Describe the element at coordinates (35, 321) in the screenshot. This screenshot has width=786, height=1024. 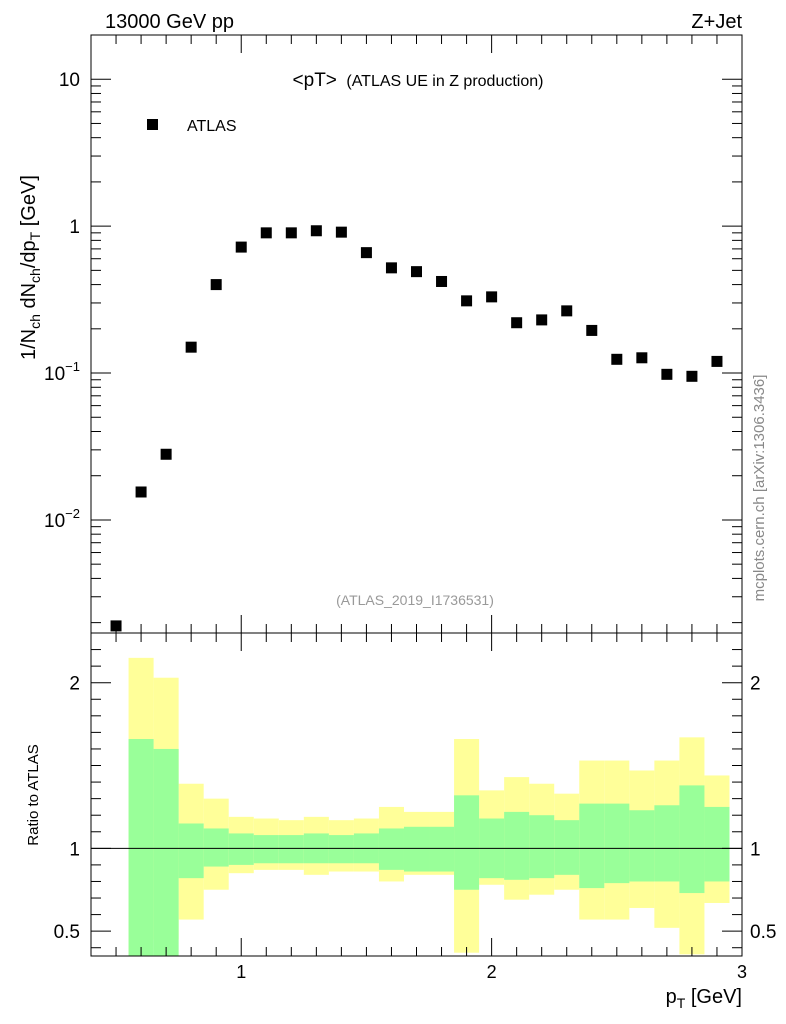
I see `y-label-sub1: ch` at that location.